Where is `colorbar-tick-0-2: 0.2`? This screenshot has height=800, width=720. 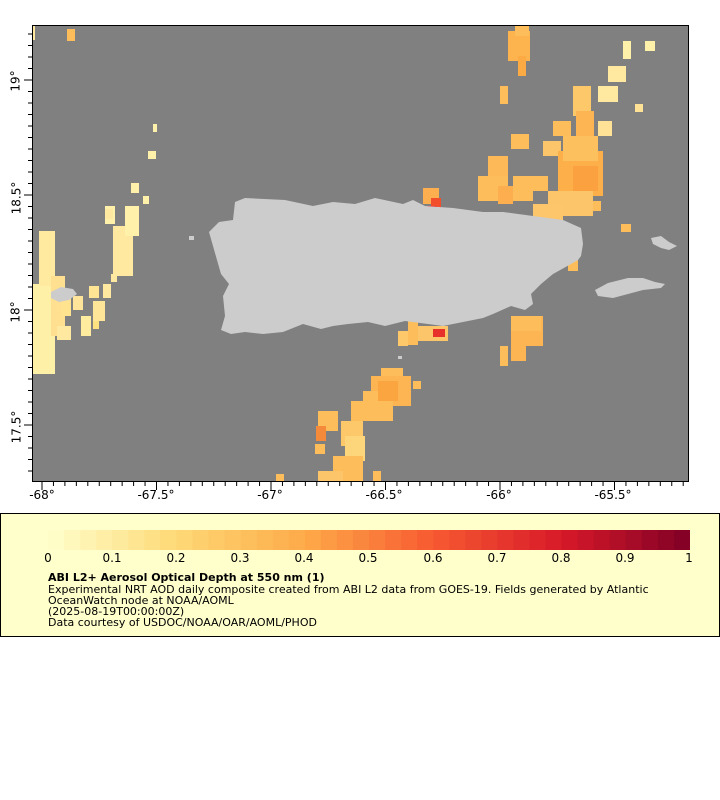 colorbar-tick-0-2: 0.2 is located at coordinates (176, 558).